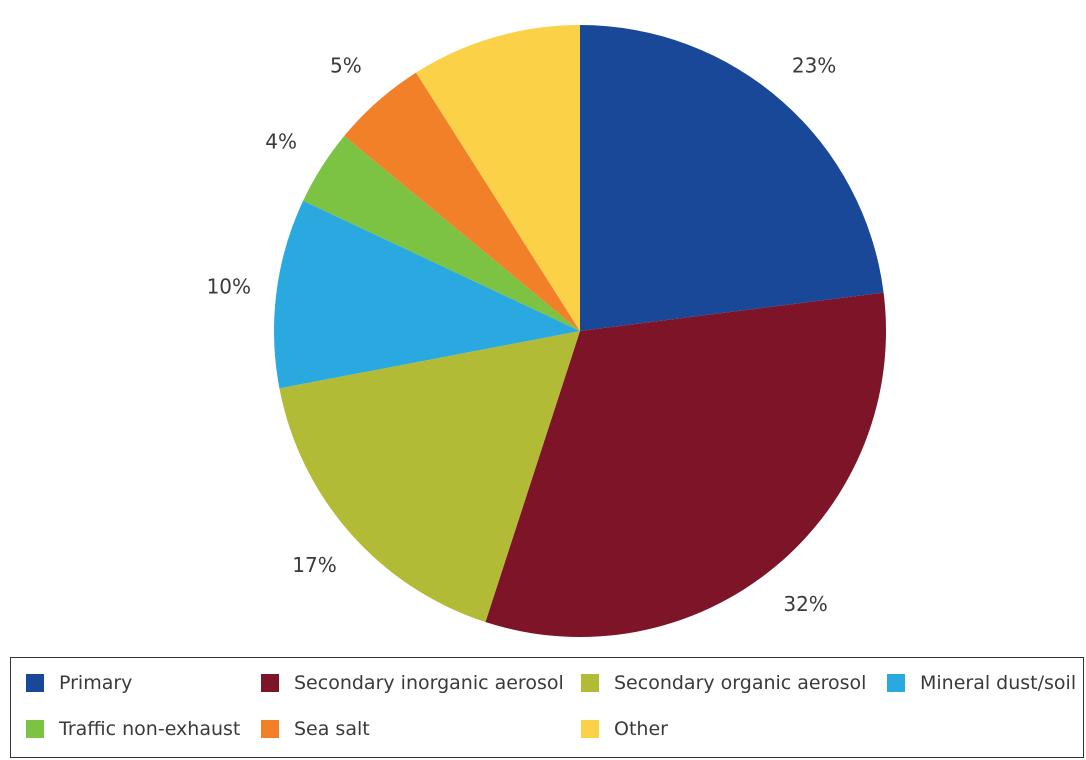 The height and width of the screenshot is (760, 1086). What do you see at coordinates (332, 729) in the screenshot?
I see `legend-label-sea-salt: Sea salt` at bounding box center [332, 729].